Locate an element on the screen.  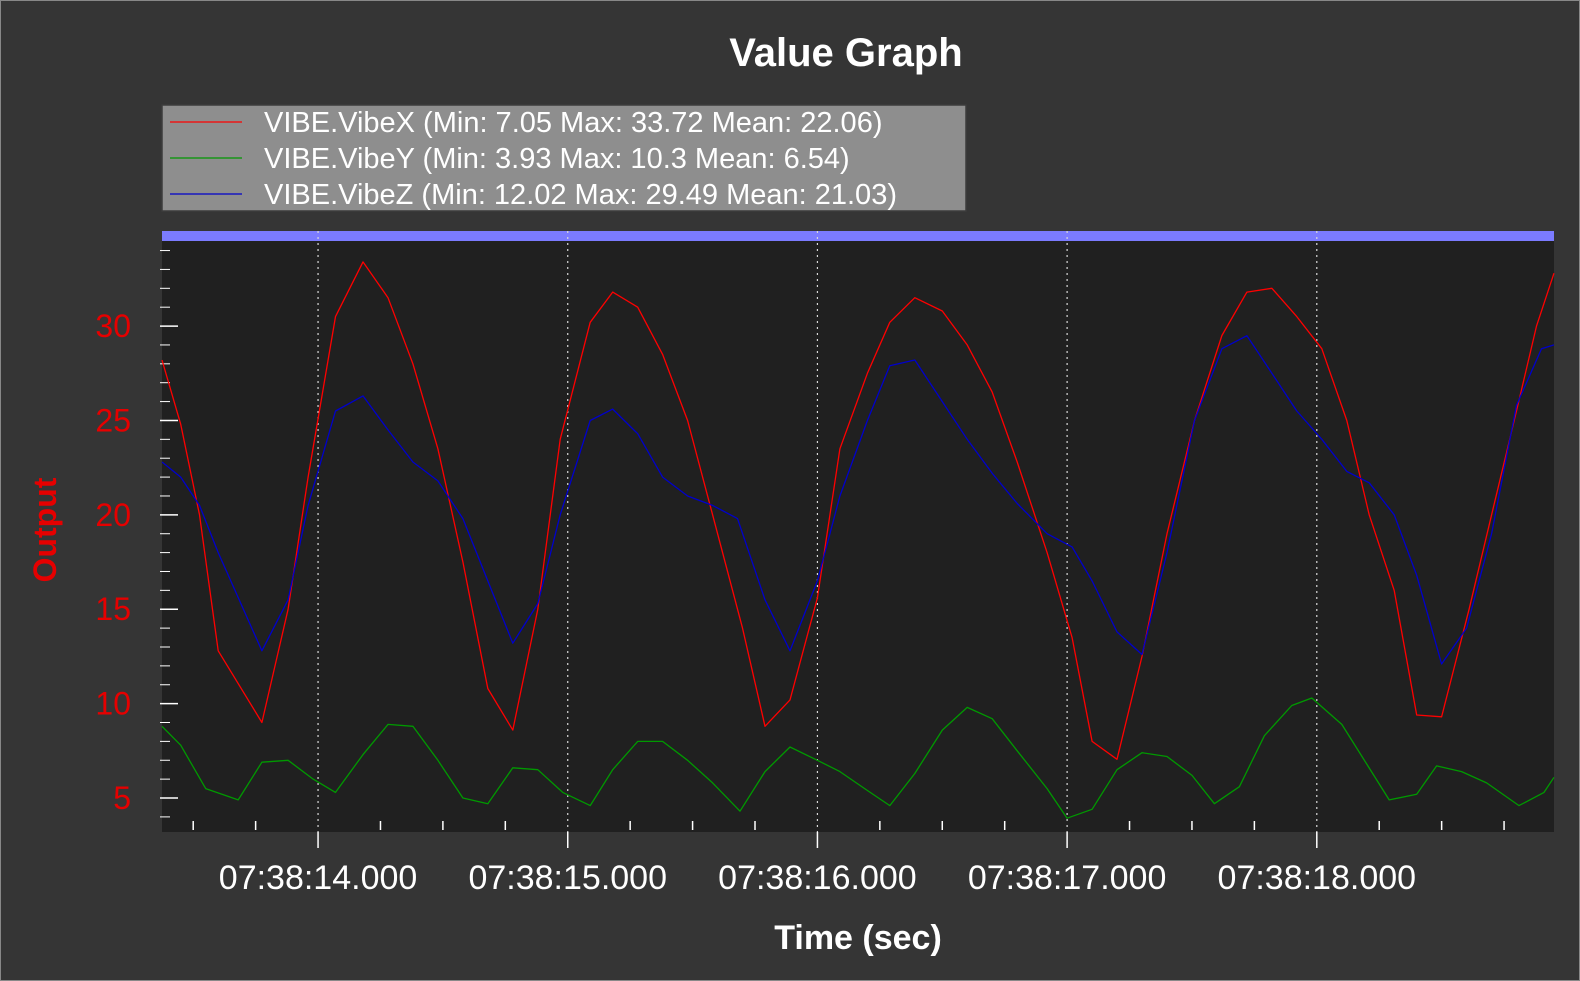
y-tick-label: 25 is located at coordinates (113, 420).